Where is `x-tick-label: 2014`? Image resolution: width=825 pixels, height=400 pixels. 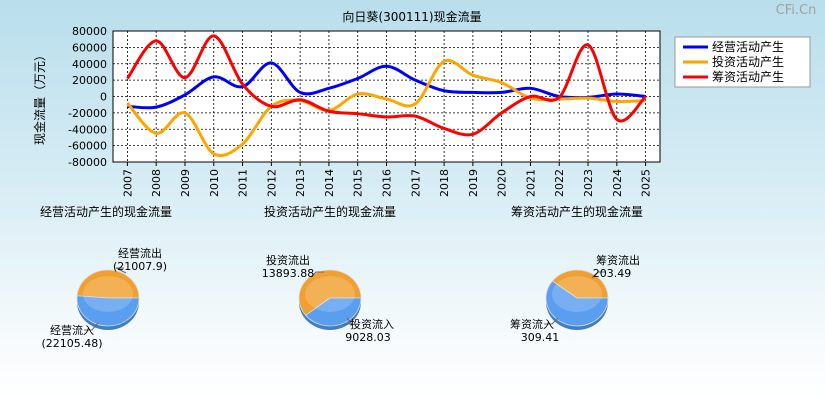 x-tick-label: 2014 is located at coordinates (329, 183).